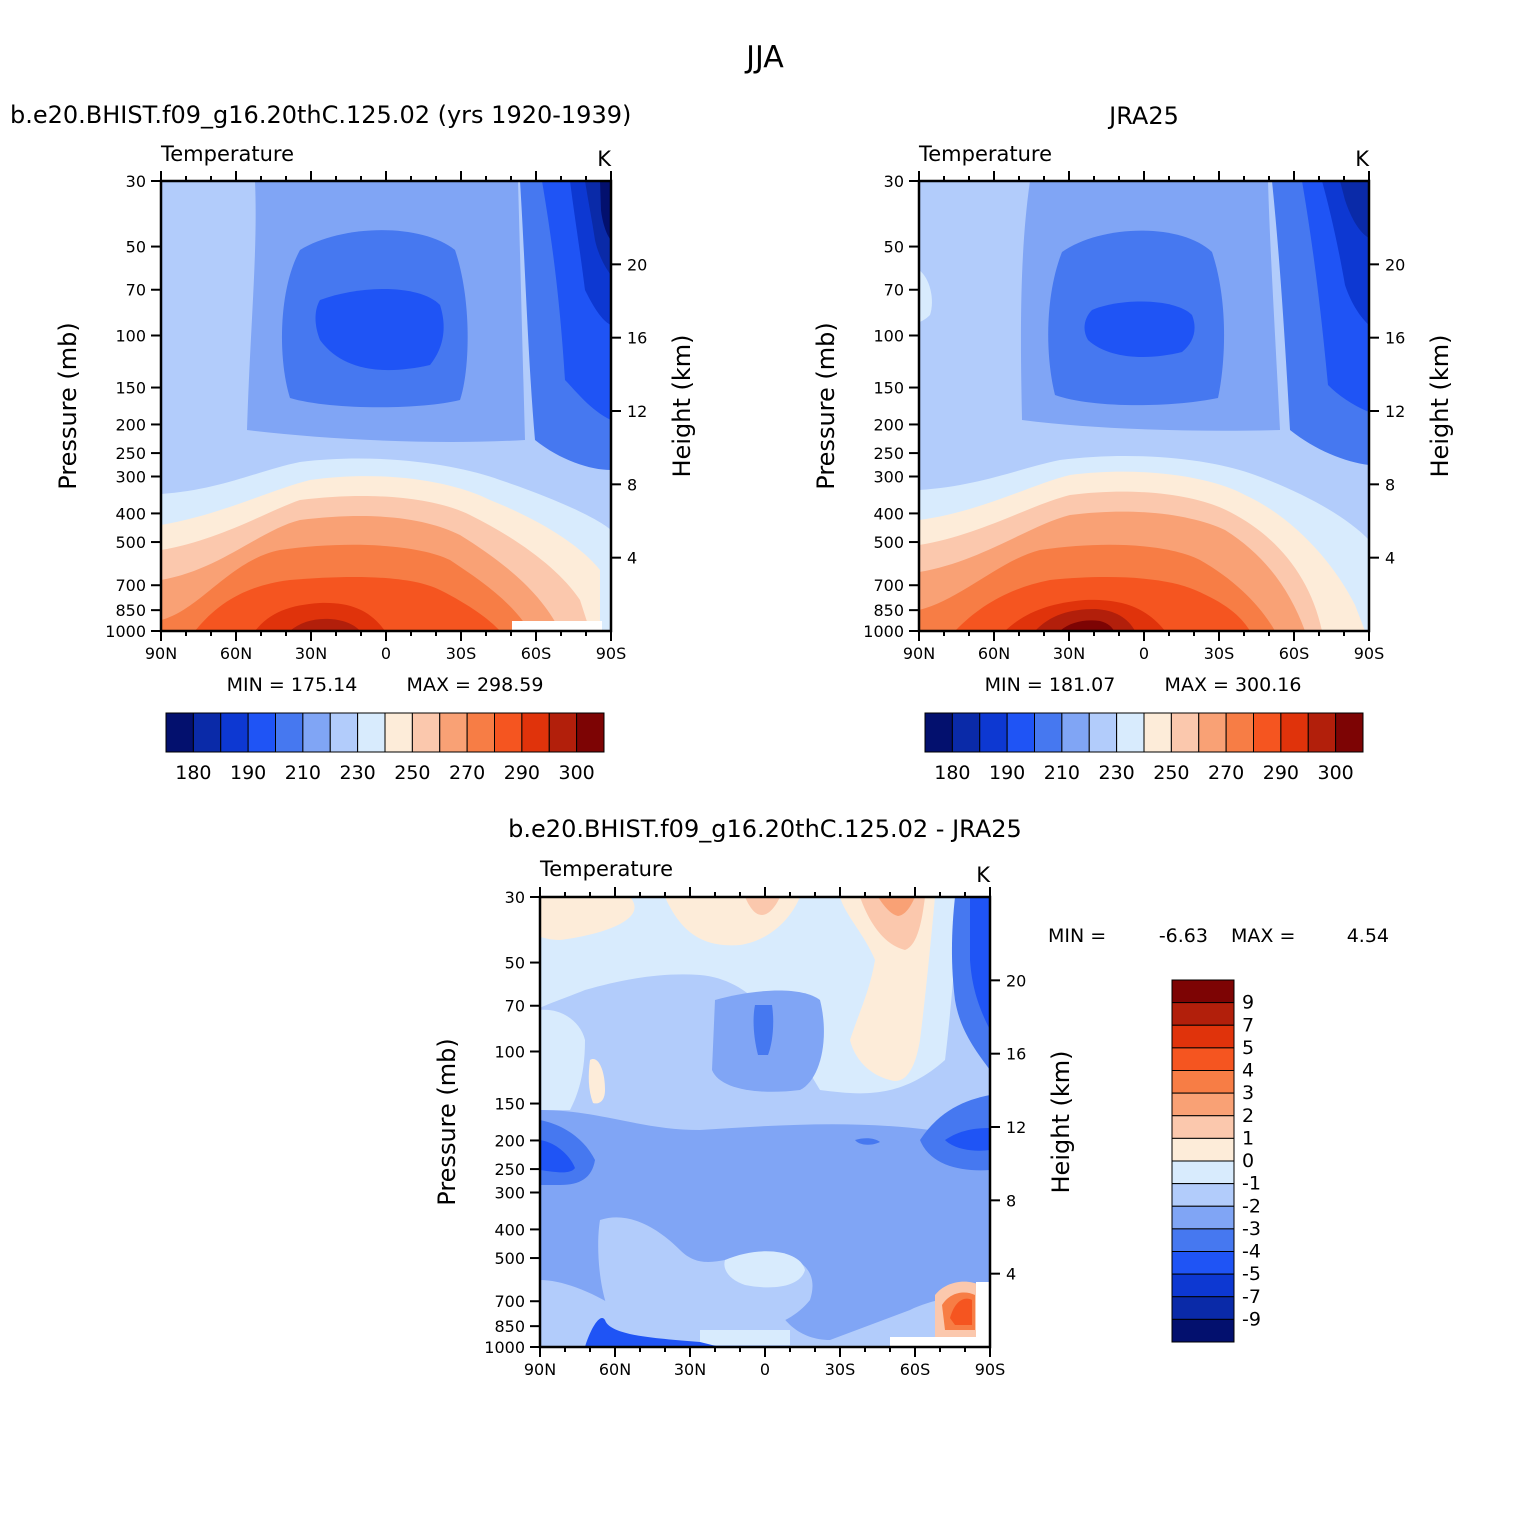  What do you see at coordinates (1144, 748) in the screenshot?
I see `colorbar: 180 190 210 230 250 270 290 300` at bounding box center [1144, 748].